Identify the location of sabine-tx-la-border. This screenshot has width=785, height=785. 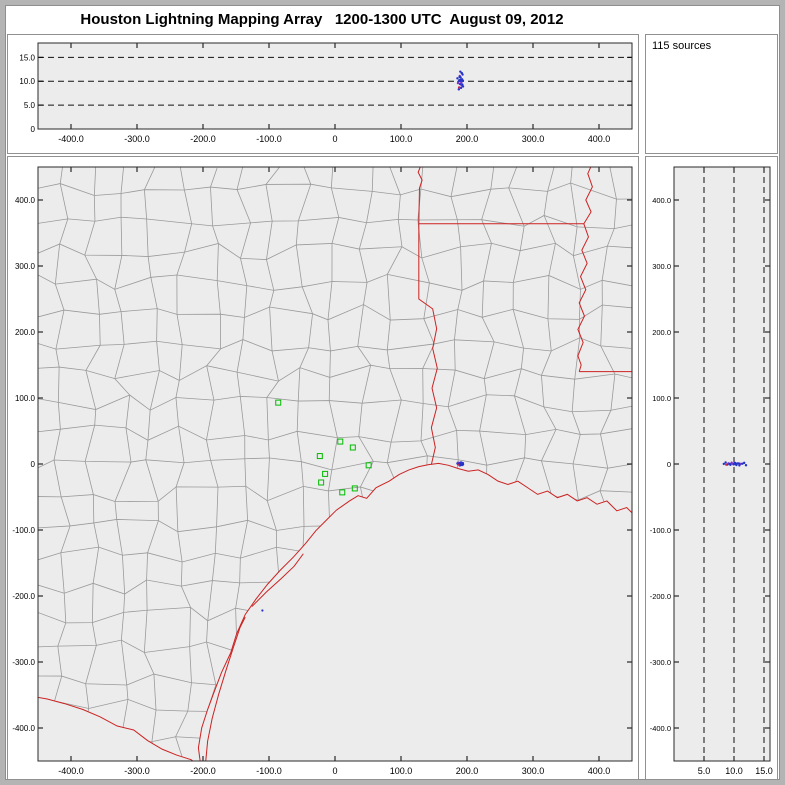
(428, 344).